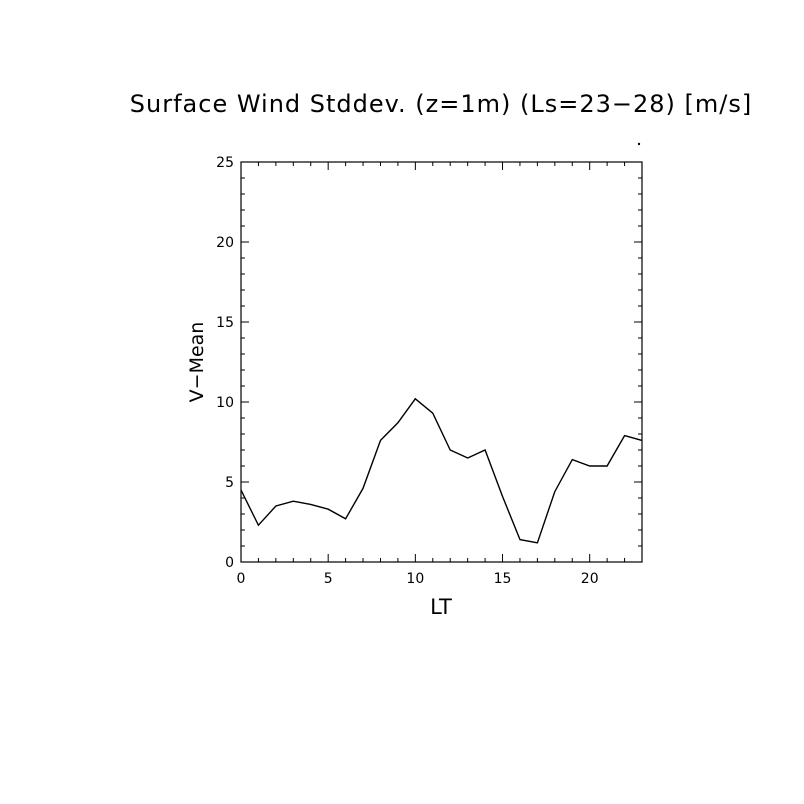  Describe the element at coordinates (415, 579) in the screenshot. I see `x-tick-label: 10` at that location.